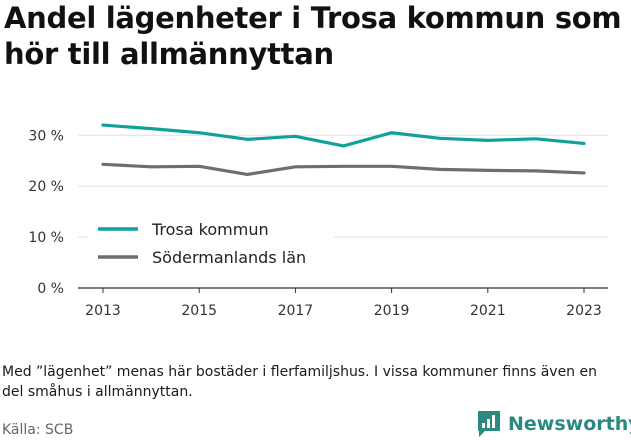 Image resolution: width=631 pixels, height=440 pixels. What do you see at coordinates (46, 187) in the screenshot?
I see `y-tick-label: 20 %` at bounding box center [46, 187].